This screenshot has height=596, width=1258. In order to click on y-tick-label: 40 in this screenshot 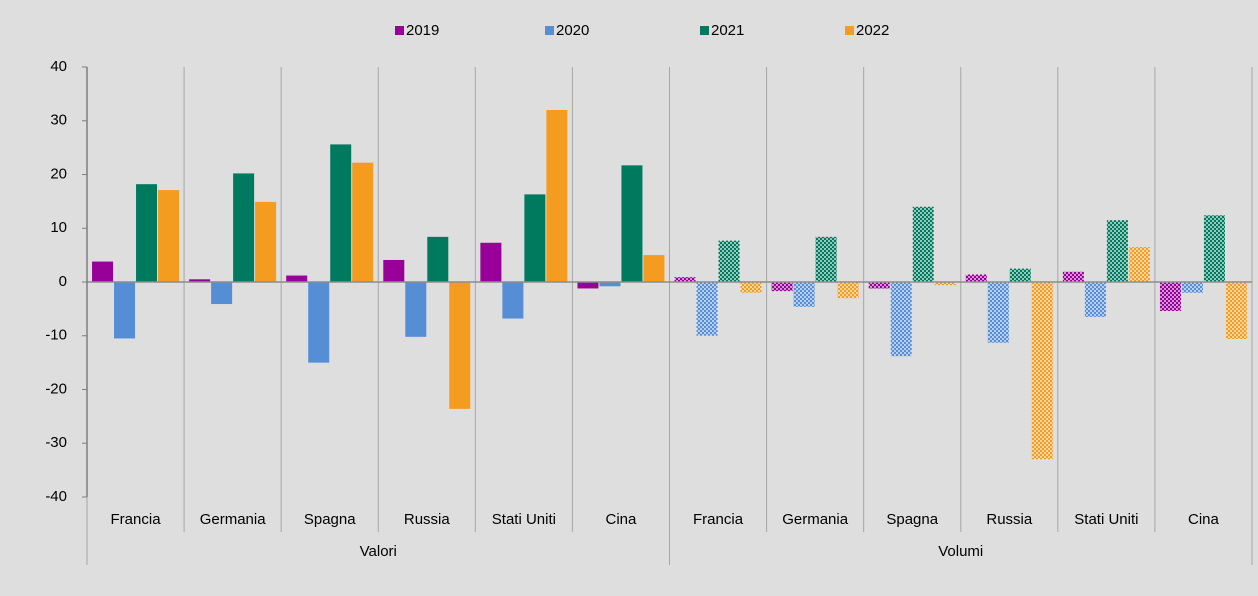, I will do `click(58, 66)`.